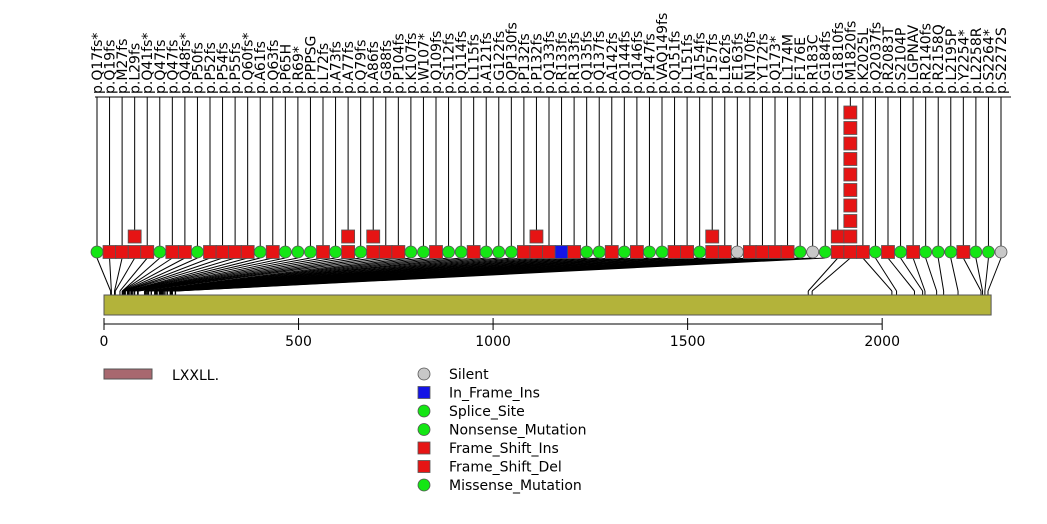  Describe the element at coordinates (311, 65) in the screenshot. I see `mutation-label: p.PPPSG` at that location.